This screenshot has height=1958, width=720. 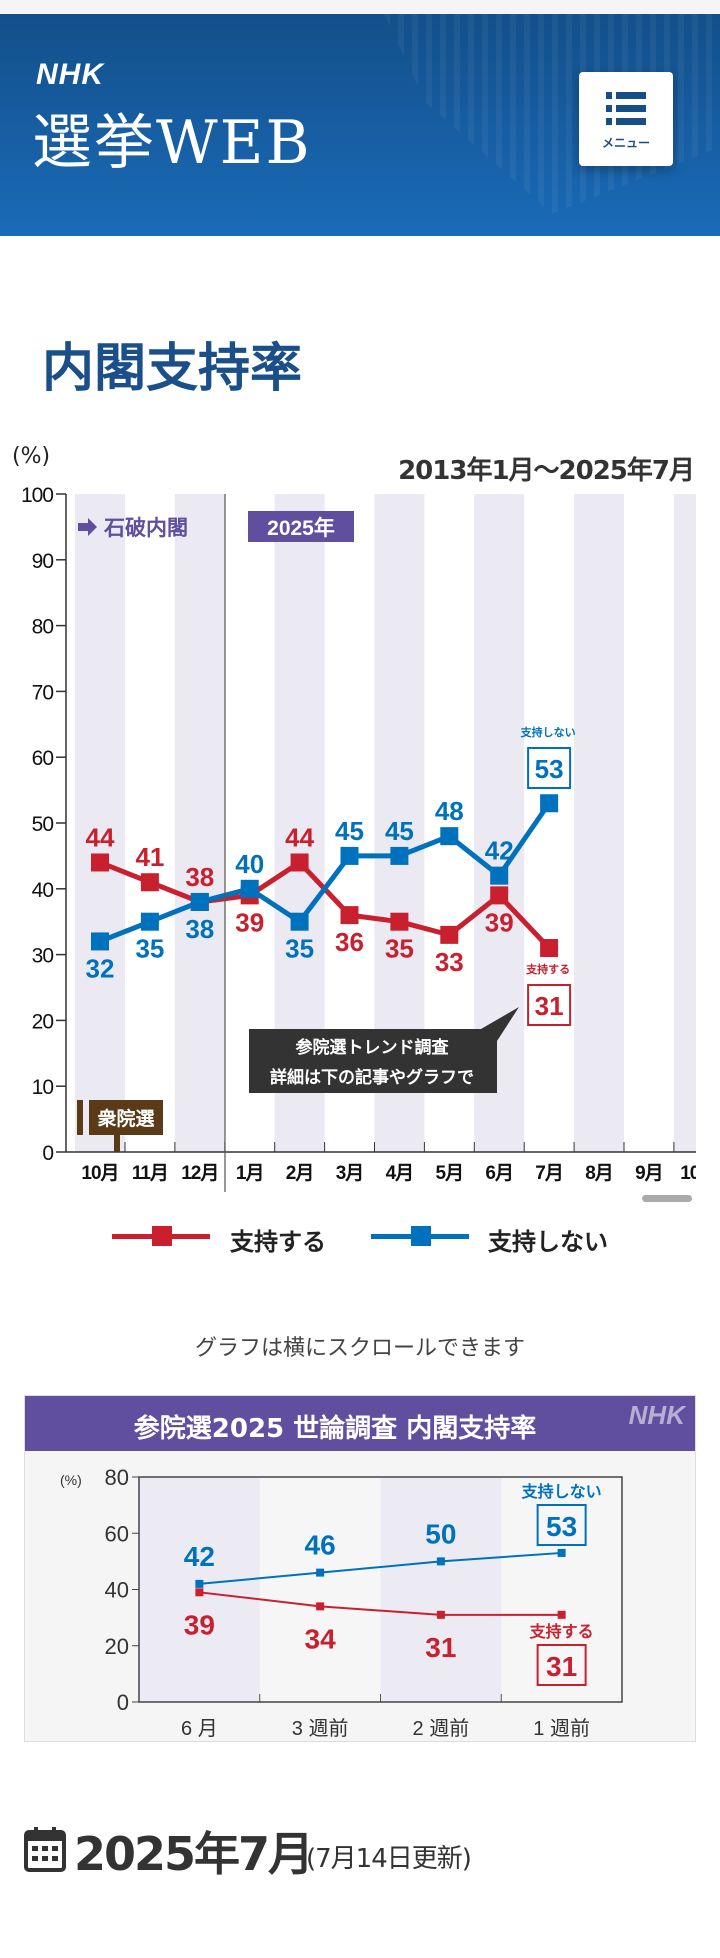 I want to click on list-menu-icon, so click(x=626, y=109).